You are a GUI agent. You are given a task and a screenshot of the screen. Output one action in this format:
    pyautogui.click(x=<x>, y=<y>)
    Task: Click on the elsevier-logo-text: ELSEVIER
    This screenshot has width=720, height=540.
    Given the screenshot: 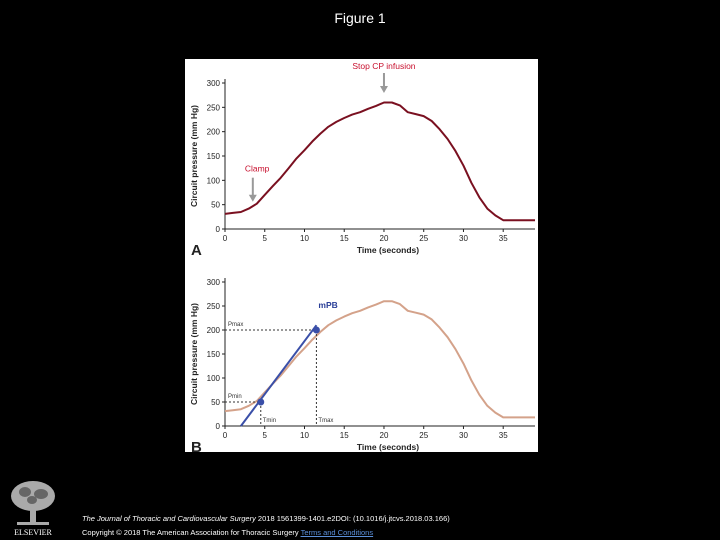 What is the action you would take?
    pyautogui.click(x=33, y=532)
    